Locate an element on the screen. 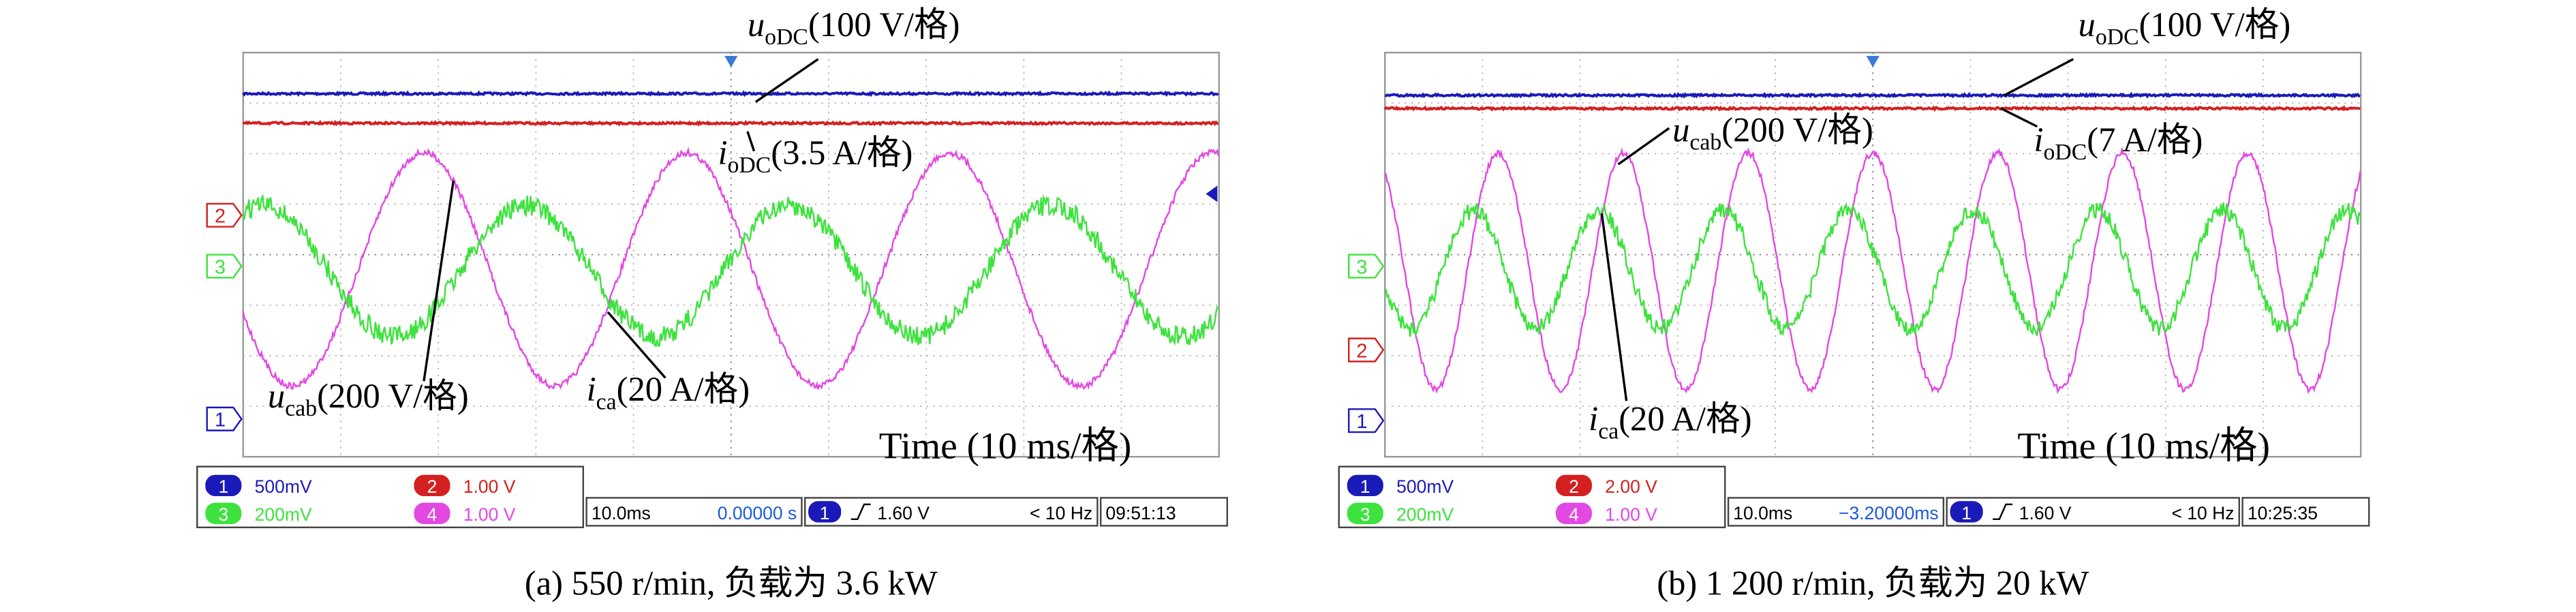 The width and height of the screenshot is (2576, 612). annotation-subscript: ca is located at coordinates (606, 401).